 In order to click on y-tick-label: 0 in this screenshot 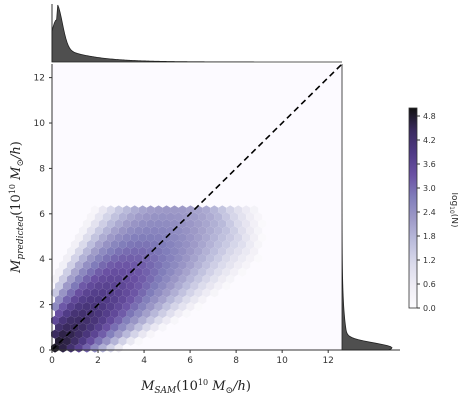, I will do `click(42, 351)`.